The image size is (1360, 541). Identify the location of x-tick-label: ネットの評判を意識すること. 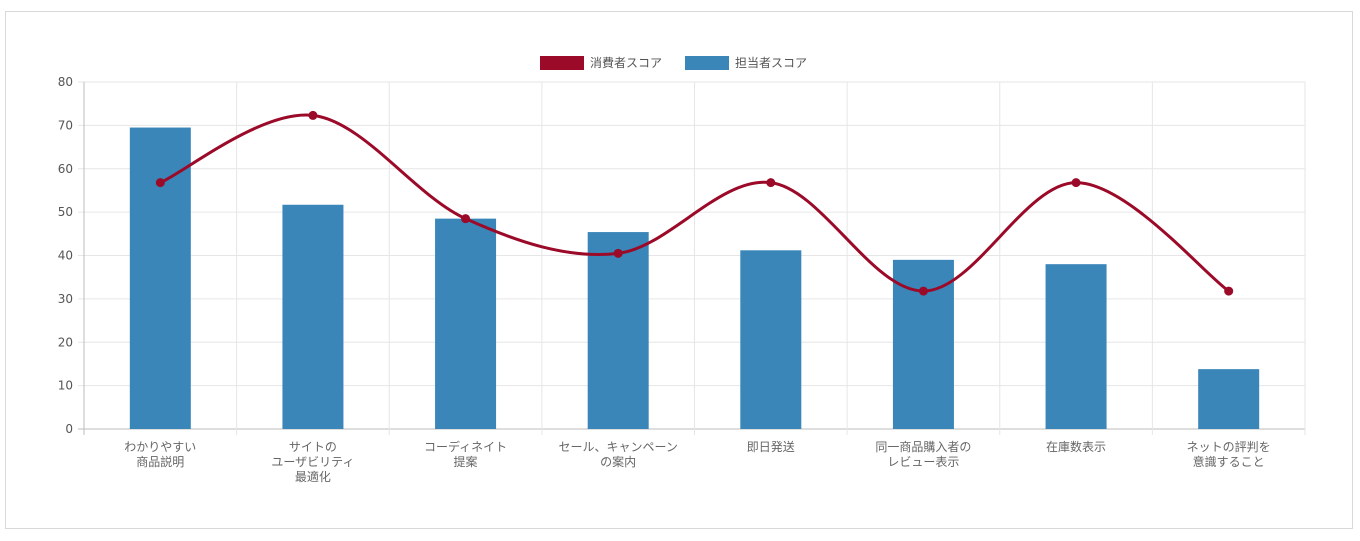
(1229, 454).